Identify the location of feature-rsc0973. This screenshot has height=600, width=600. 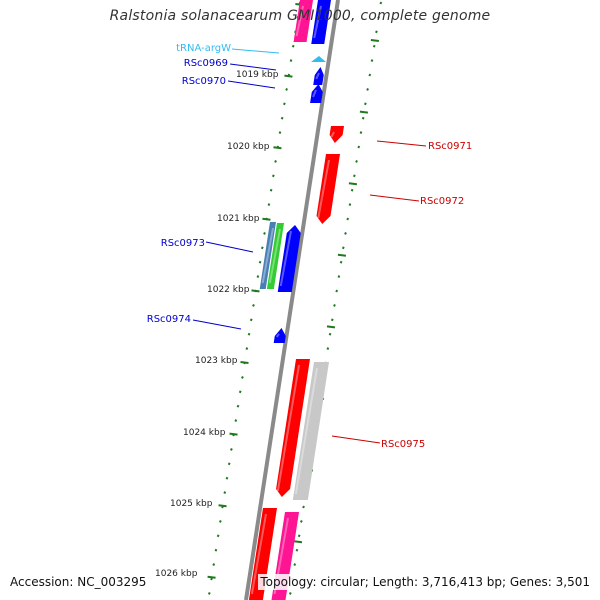
(289, 258).